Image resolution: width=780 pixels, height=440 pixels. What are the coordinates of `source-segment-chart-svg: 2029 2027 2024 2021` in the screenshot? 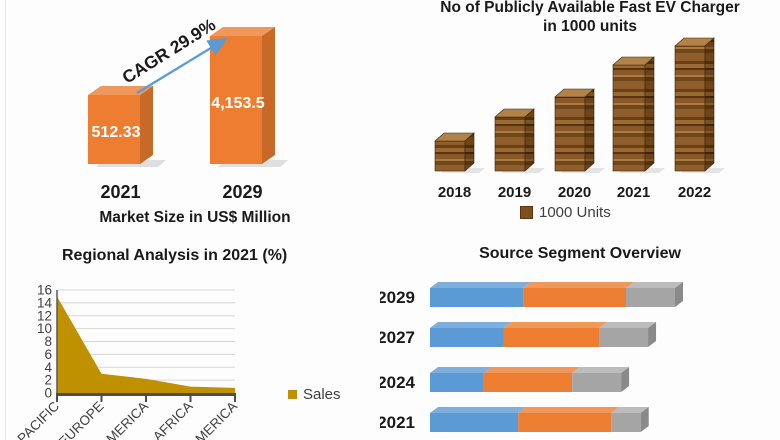 It's located at (531, 357).